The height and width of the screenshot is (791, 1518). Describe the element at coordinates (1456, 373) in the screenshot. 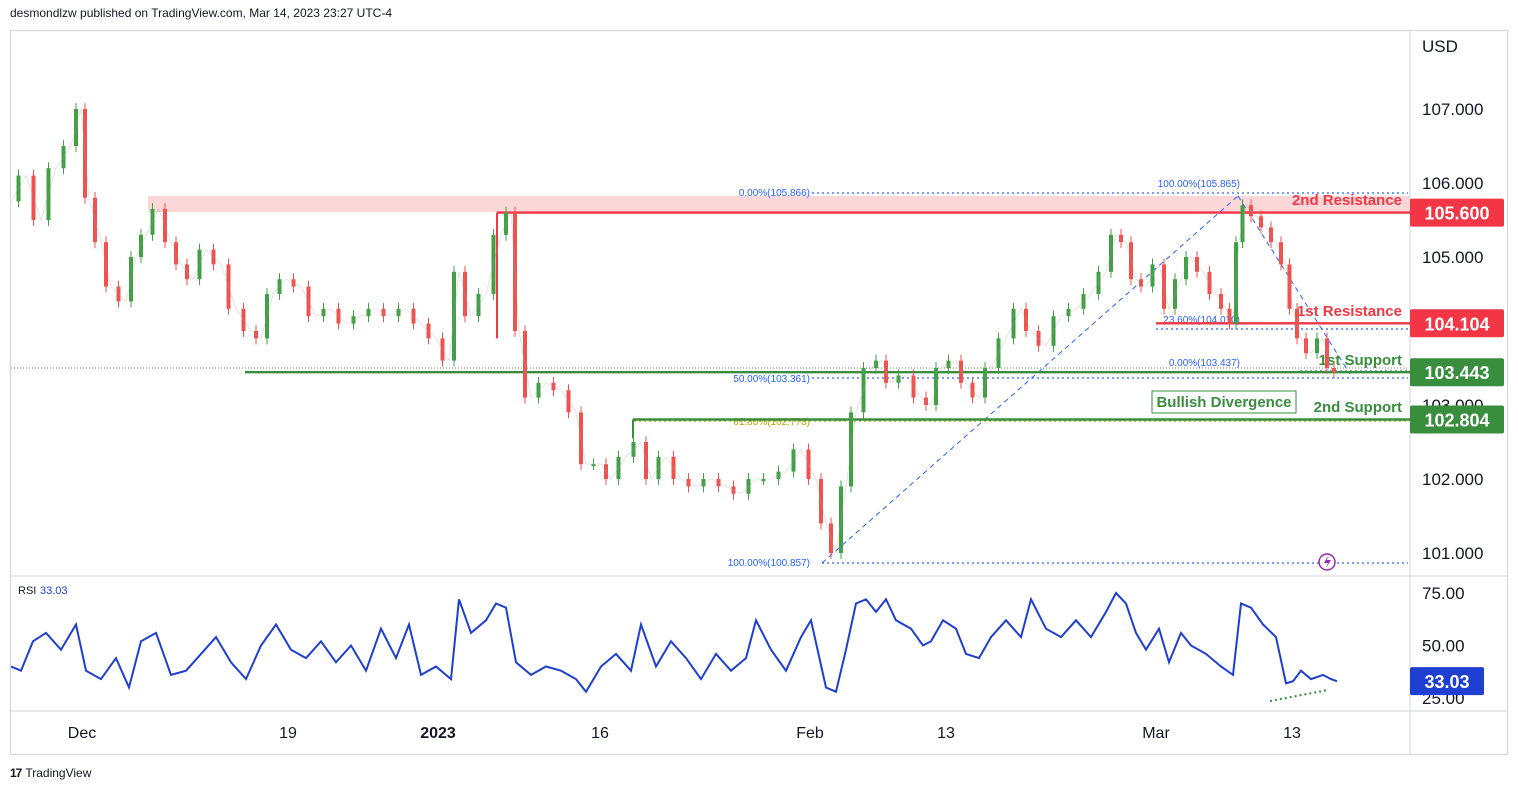

I see `price-tag-text: 103.443` at that location.